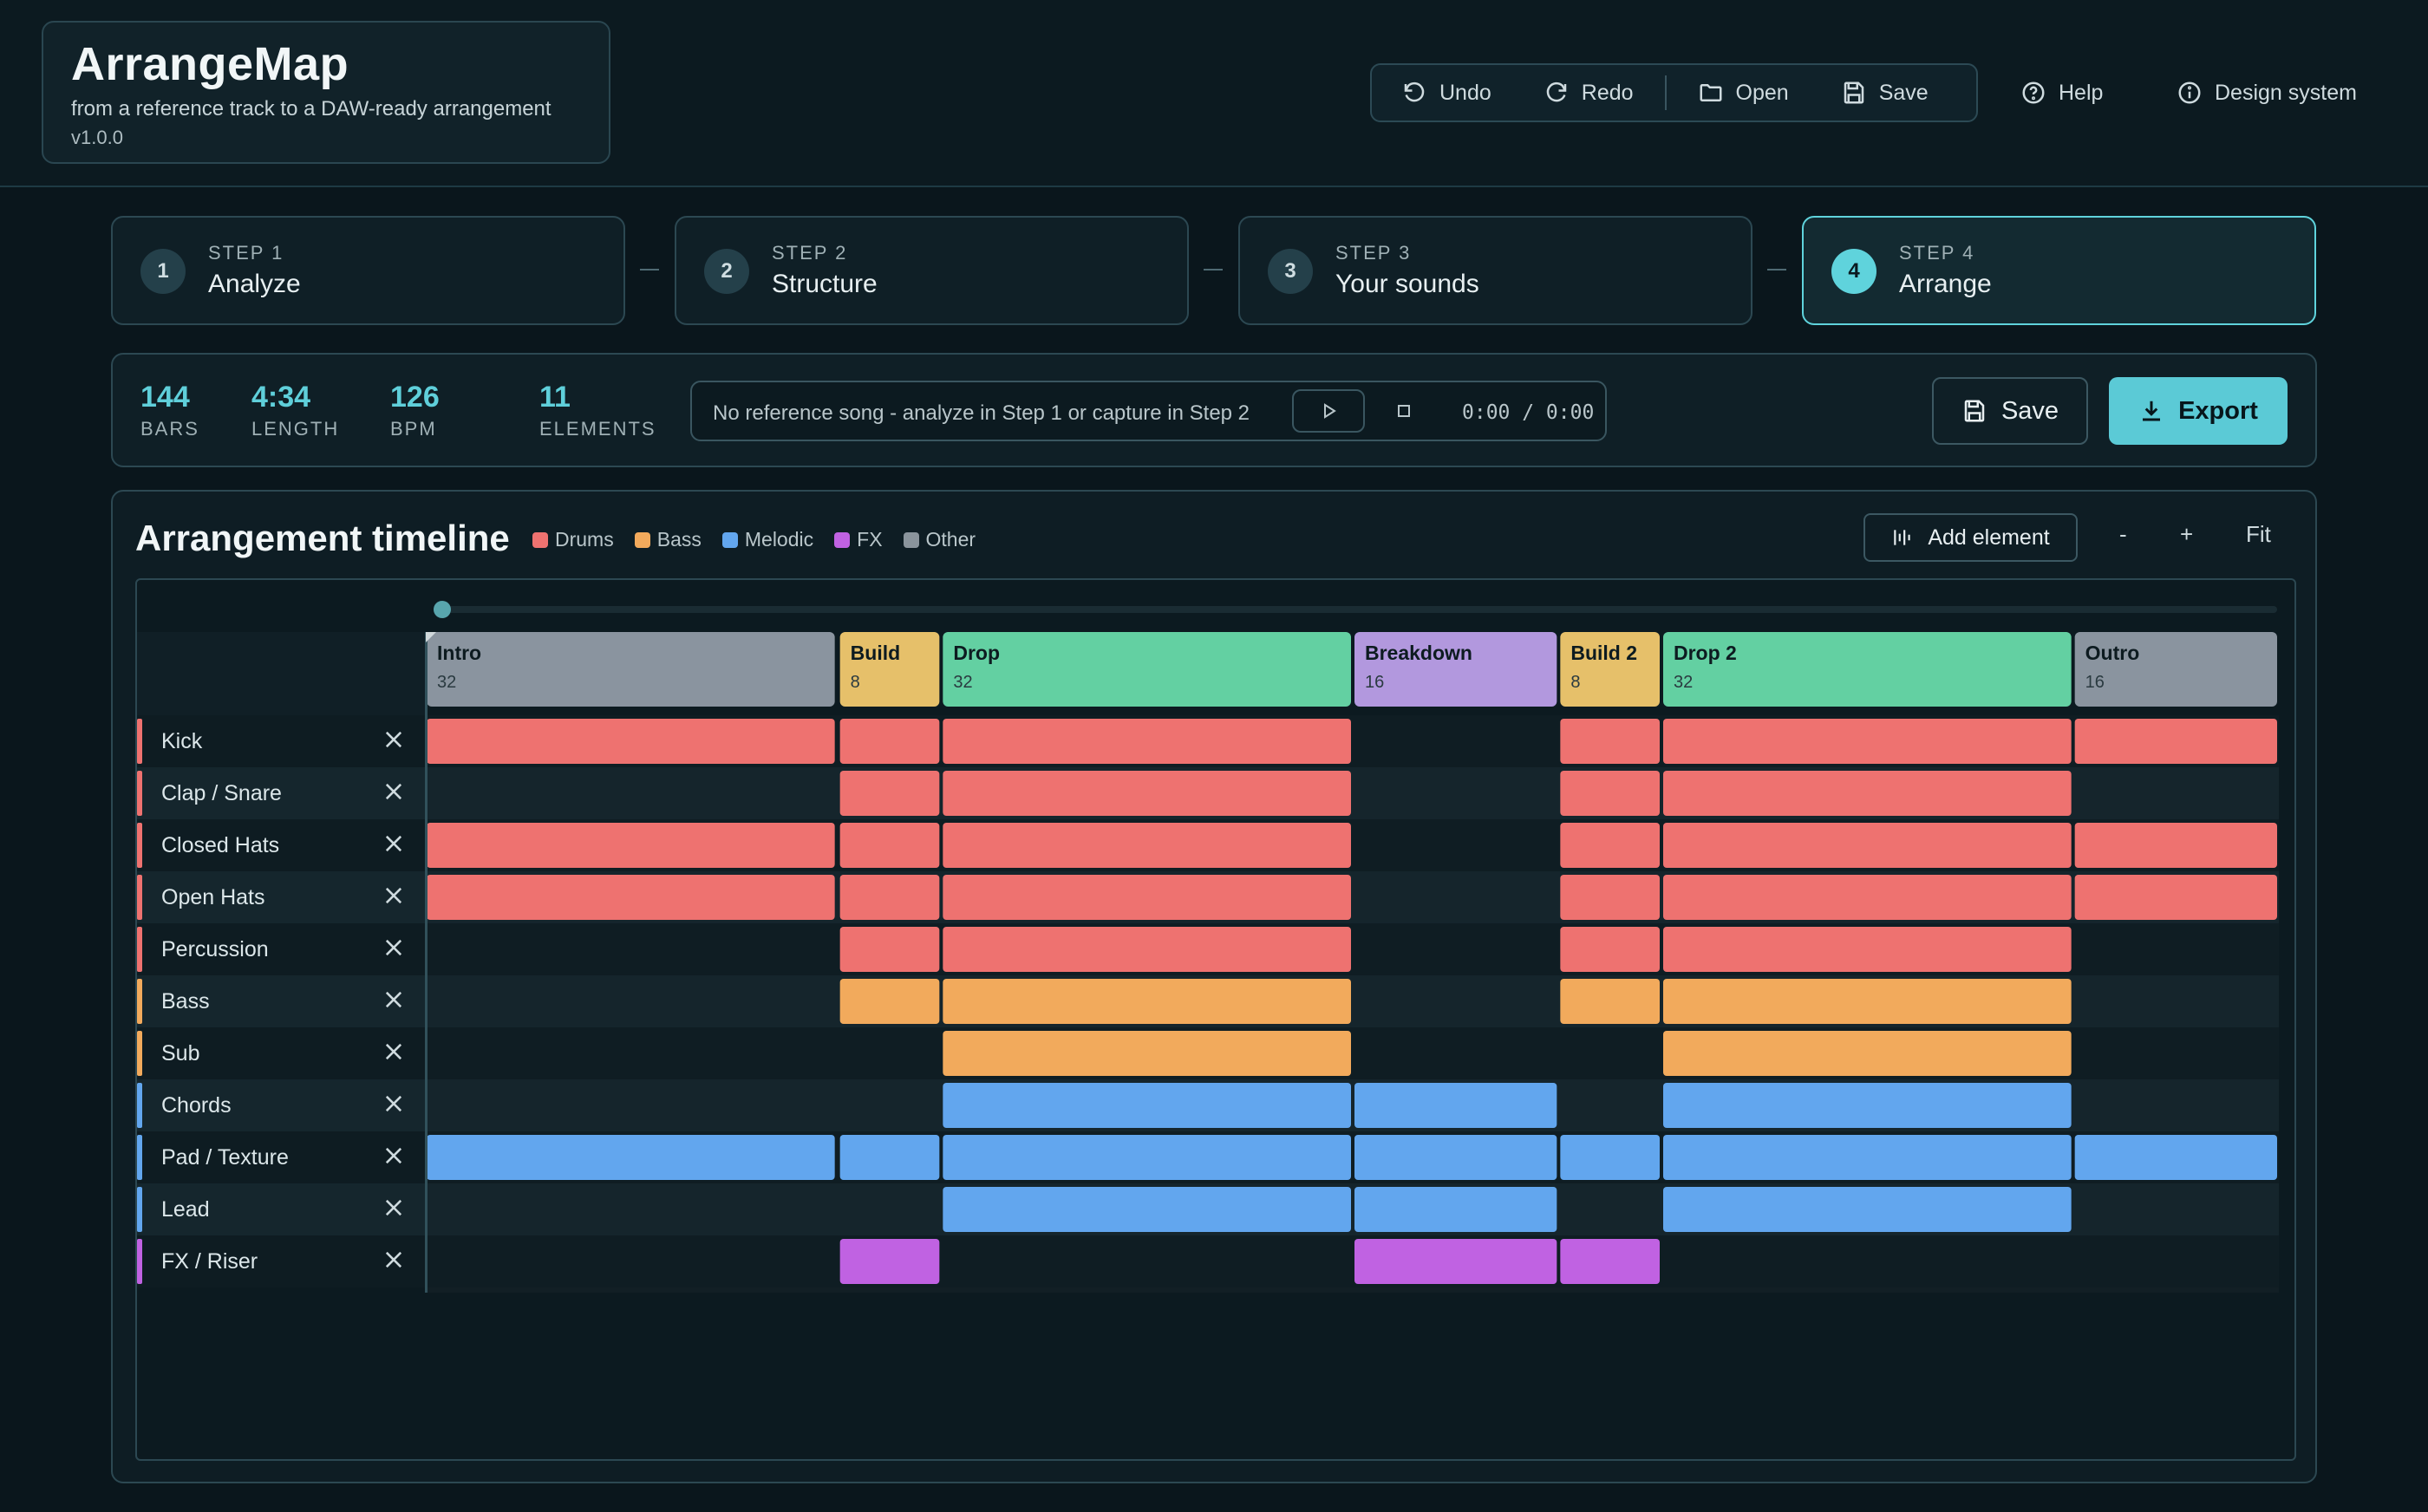 The height and width of the screenshot is (1512, 2428). Describe the element at coordinates (1328, 411) in the screenshot. I see `play-button` at that location.